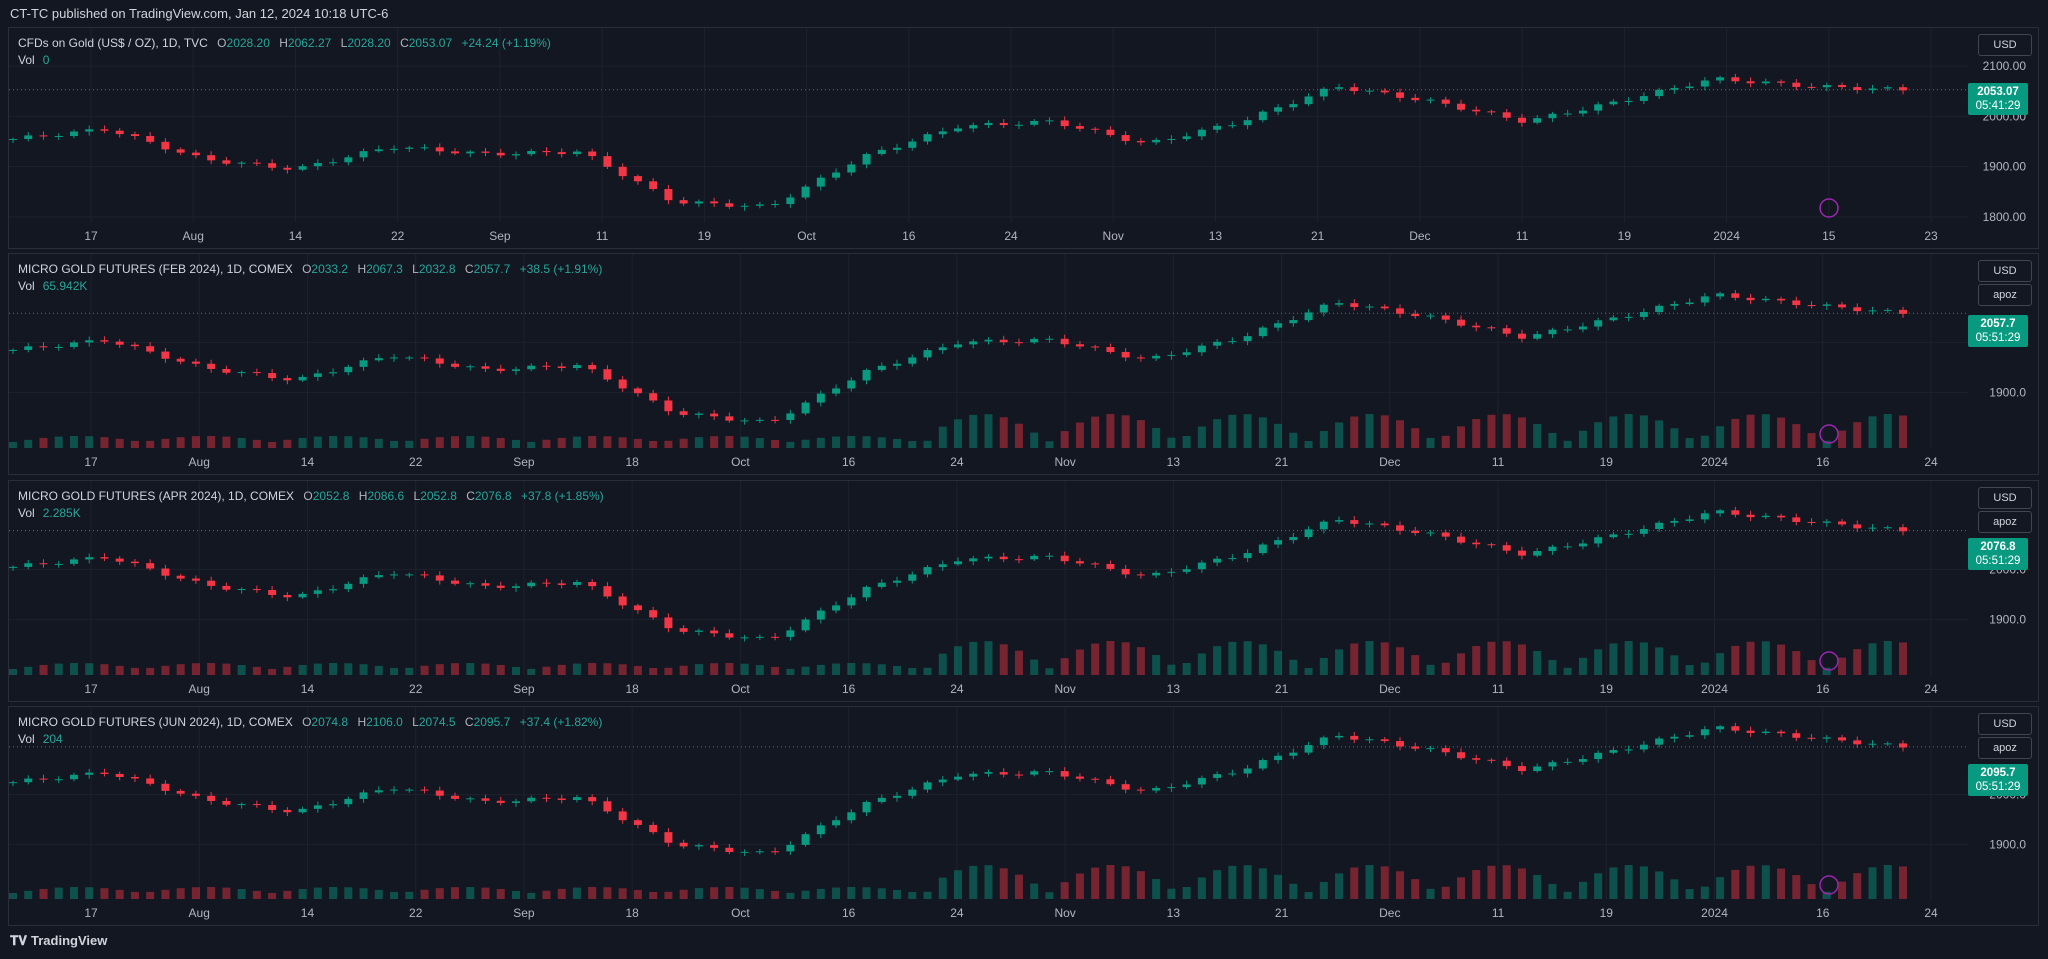  Describe the element at coordinates (58, 941) in the screenshot. I see `tradingview-branding: 𝐓𝐕 TradingView` at that location.